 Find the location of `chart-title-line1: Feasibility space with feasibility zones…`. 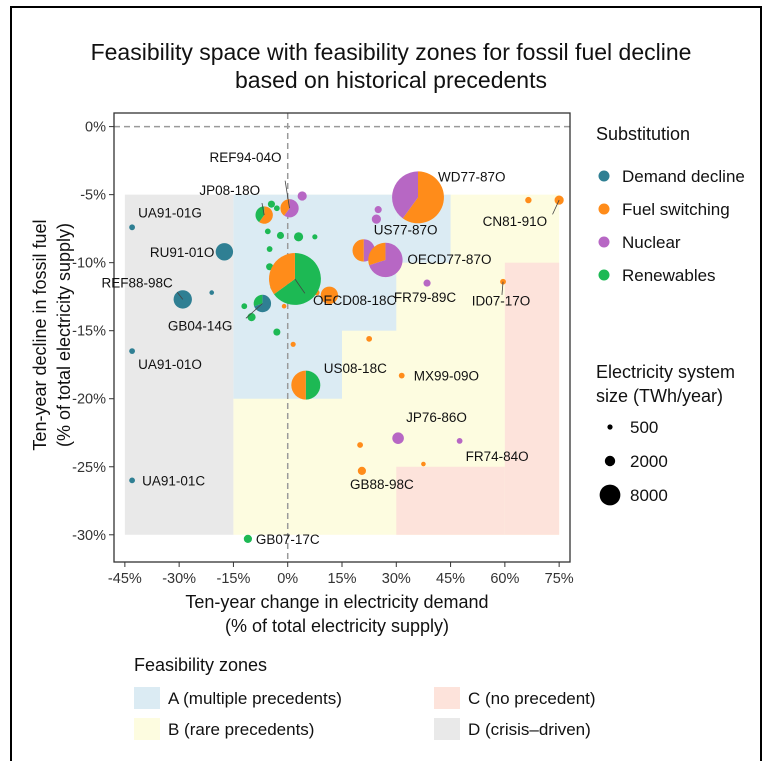

chart-title-line1: Feasibility space with feasibility zones… is located at coordinates (391, 52).